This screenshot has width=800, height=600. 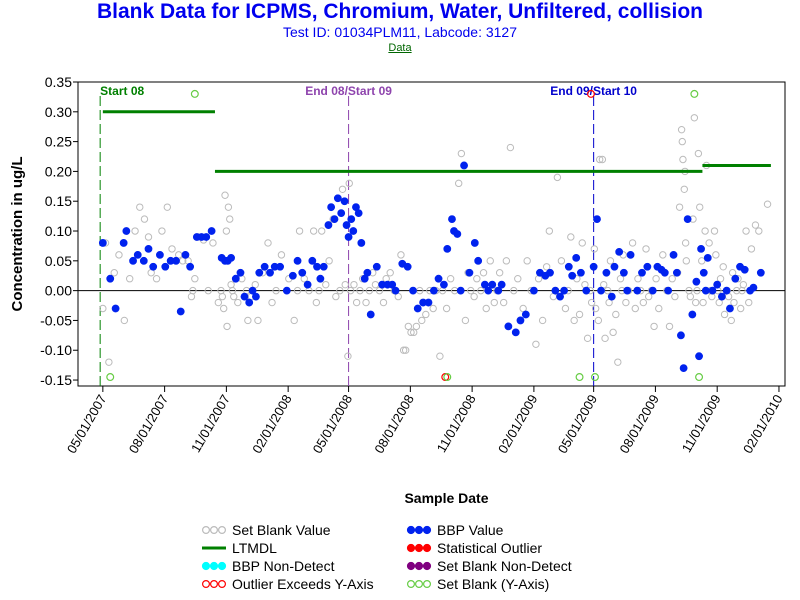 What do you see at coordinates (283, 566) in the screenshot?
I see `legend-label: BBP Non-Detect` at bounding box center [283, 566].